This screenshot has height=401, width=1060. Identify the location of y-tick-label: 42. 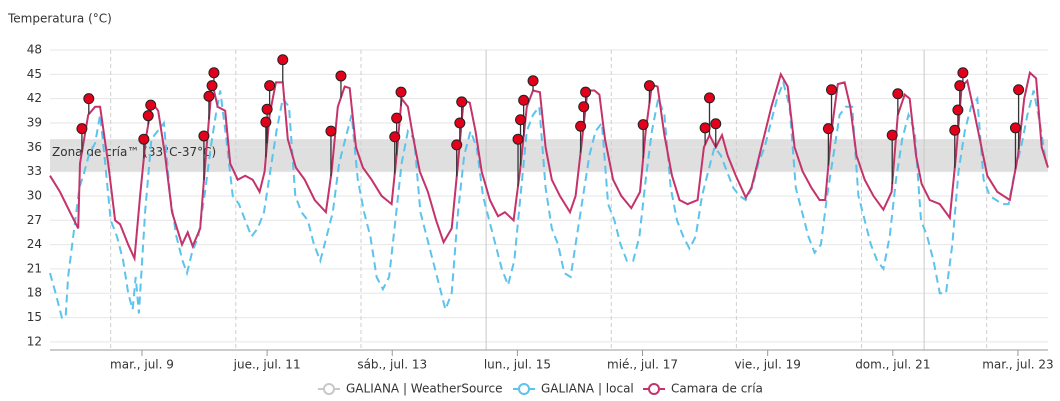
(34, 98).